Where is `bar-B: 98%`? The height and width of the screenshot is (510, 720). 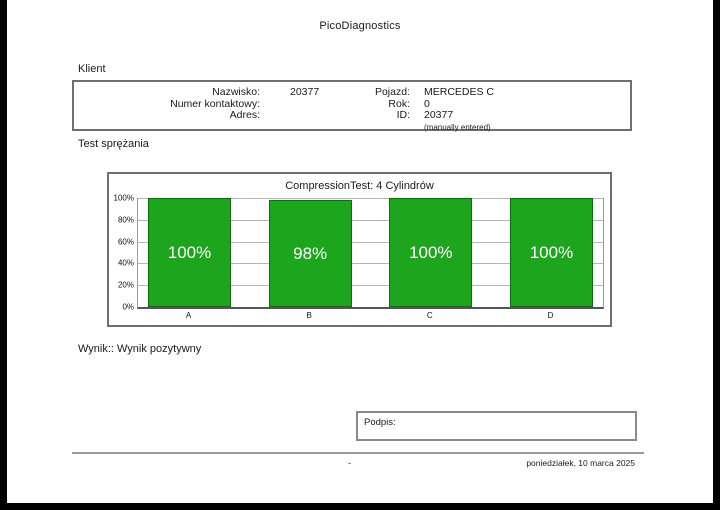
bar-B: 98% is located at coordinates (310, 253).